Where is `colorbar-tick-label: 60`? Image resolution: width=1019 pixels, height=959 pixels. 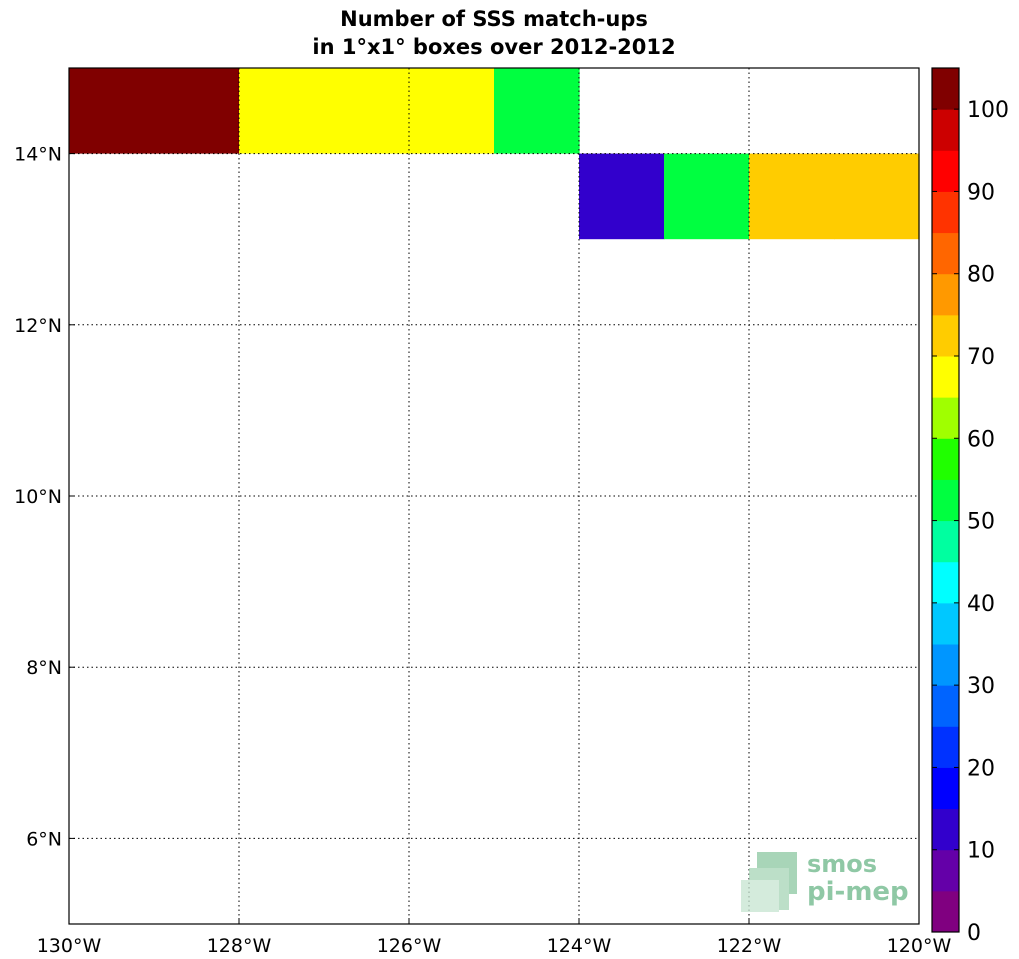 colorbar-tick-label: 60 is located at coordinates (981, 439).